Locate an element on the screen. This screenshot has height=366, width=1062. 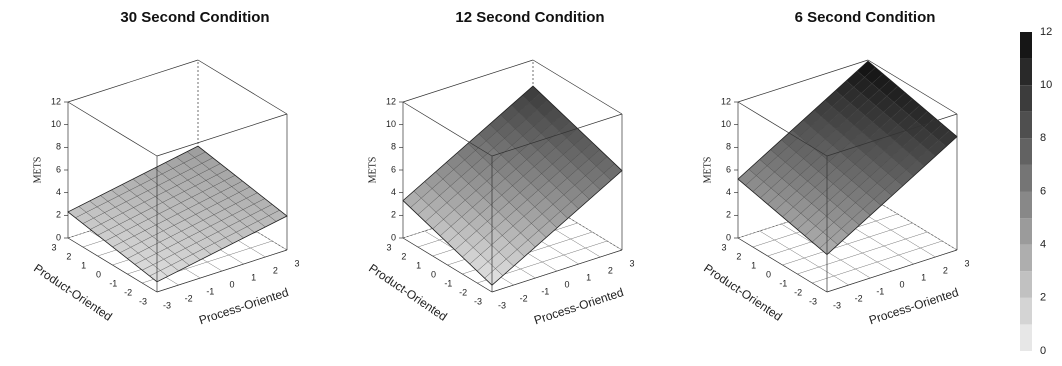
colorbar-tick-label: 12 is located at coordinates (1046, 32).